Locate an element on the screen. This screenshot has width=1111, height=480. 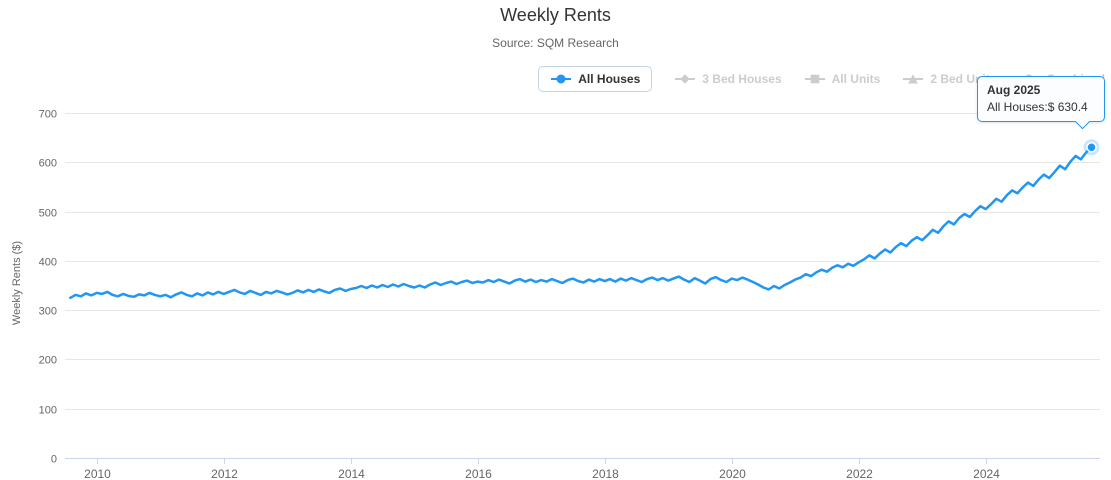
y-tick-label: 0 is located at coordinates (54, 460).